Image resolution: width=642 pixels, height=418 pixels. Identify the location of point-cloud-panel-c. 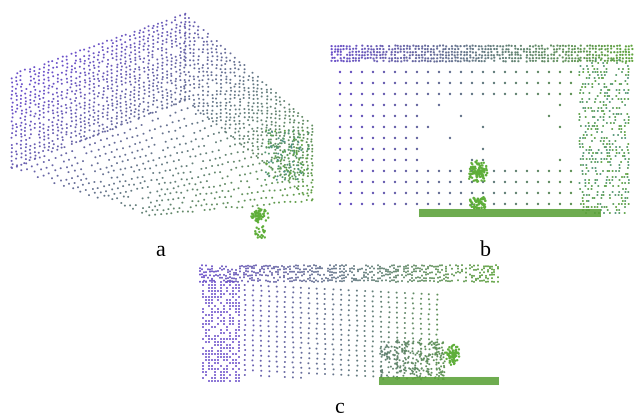
(349, 325).